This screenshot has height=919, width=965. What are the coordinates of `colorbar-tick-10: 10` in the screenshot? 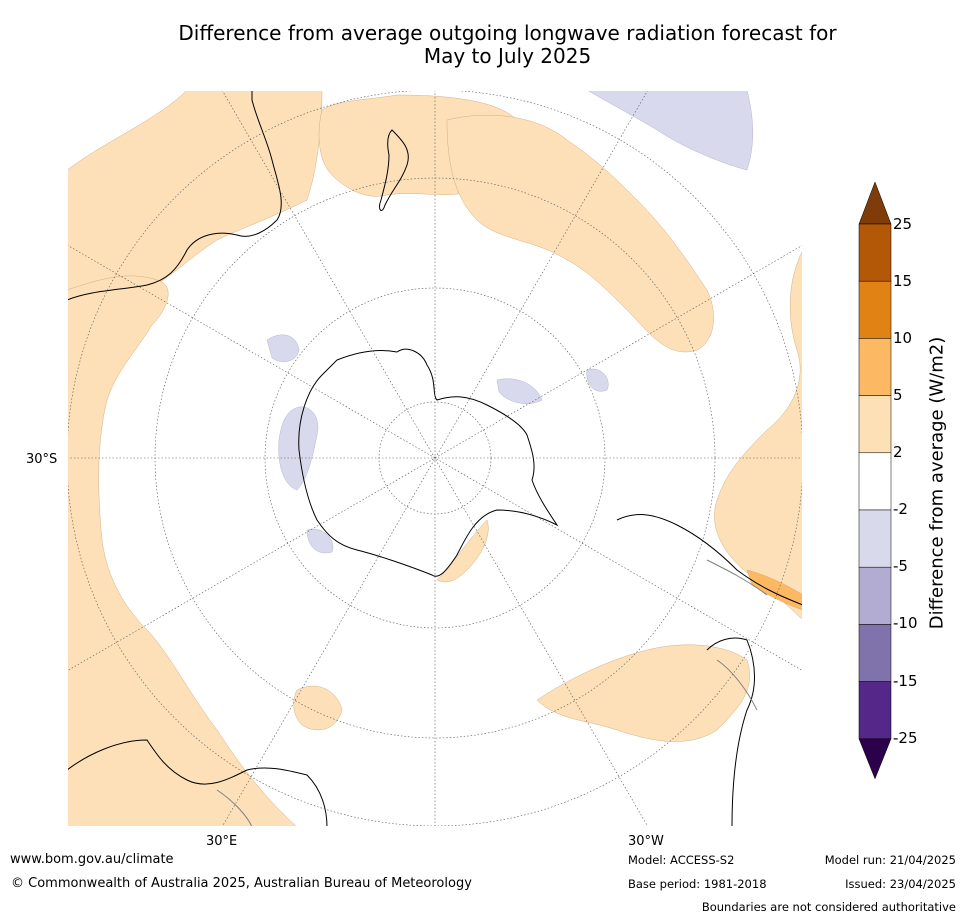 It's located at (903, 338).